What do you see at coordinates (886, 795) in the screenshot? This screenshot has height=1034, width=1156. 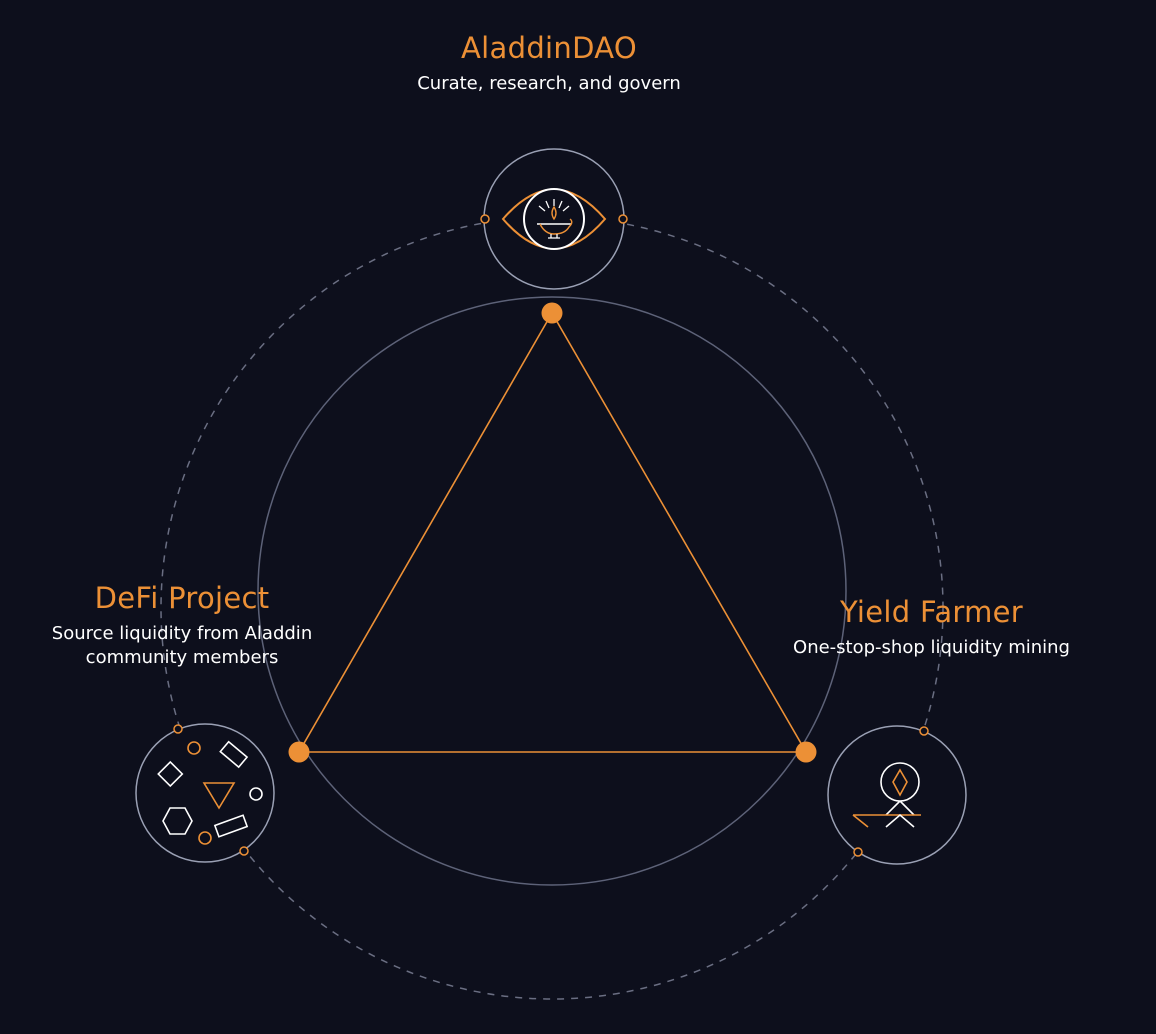 I see `farmer-icon` at bounding box center [886, 795].